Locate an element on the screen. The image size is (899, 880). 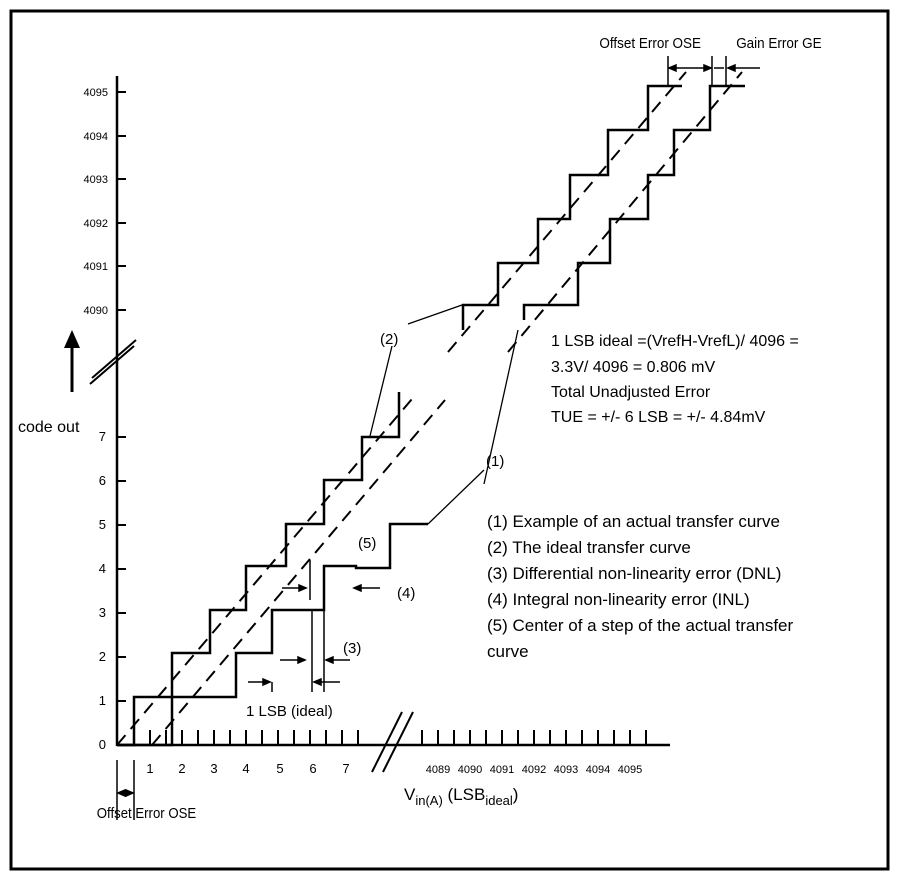
callout-3: (3) is located at coordinates (352, 648).